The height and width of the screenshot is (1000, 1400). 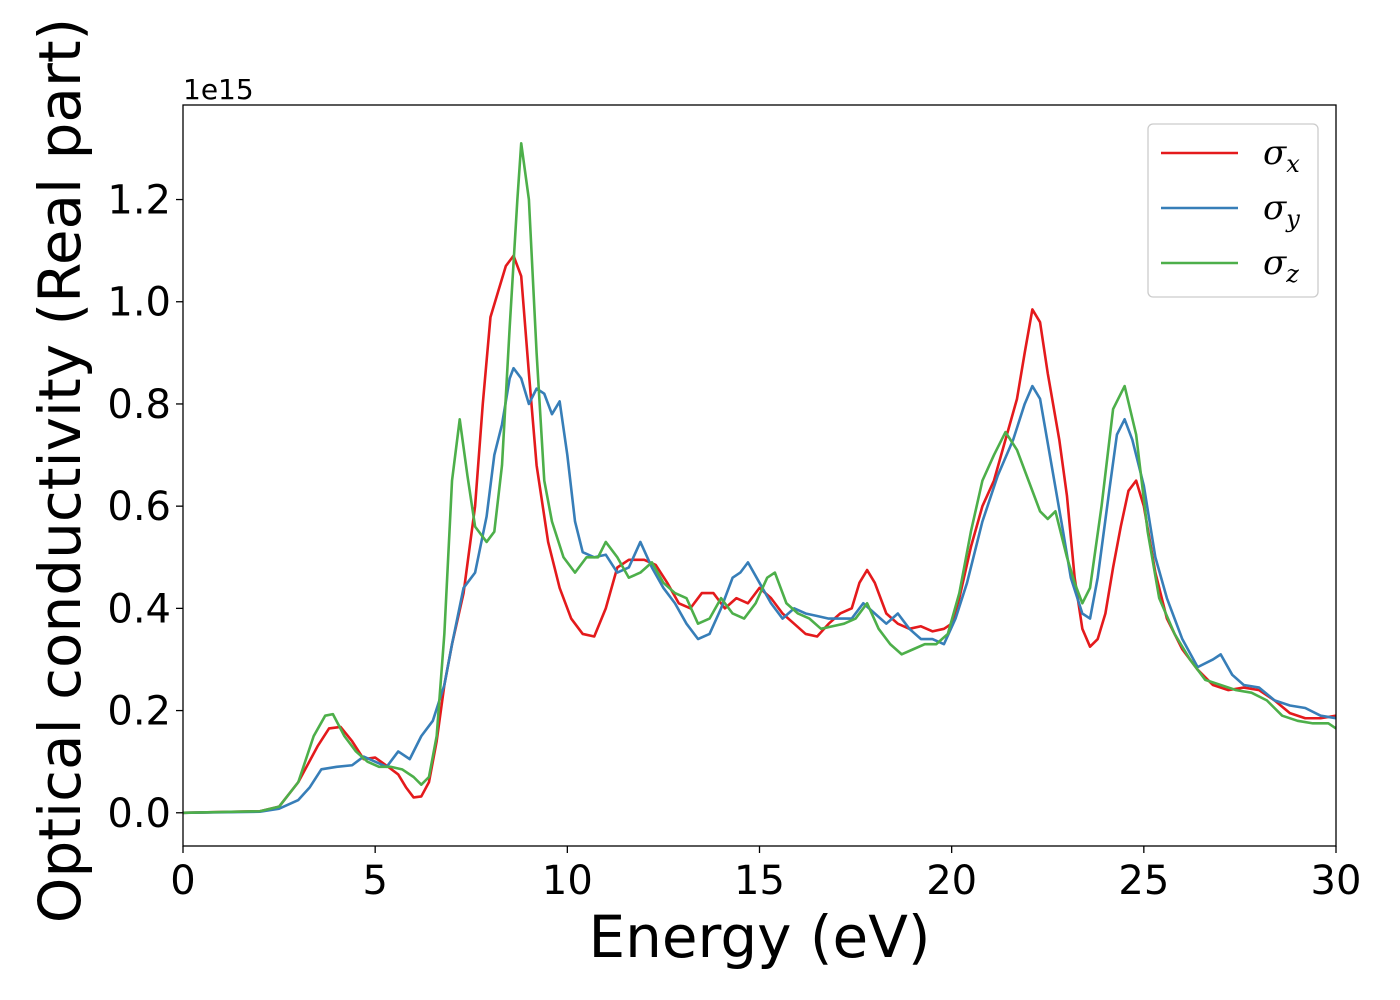 What do you see at coordinates (139, 201) in the screenshot?
I see `y-tick-label: 1.2` at bounding box center [139, 201].